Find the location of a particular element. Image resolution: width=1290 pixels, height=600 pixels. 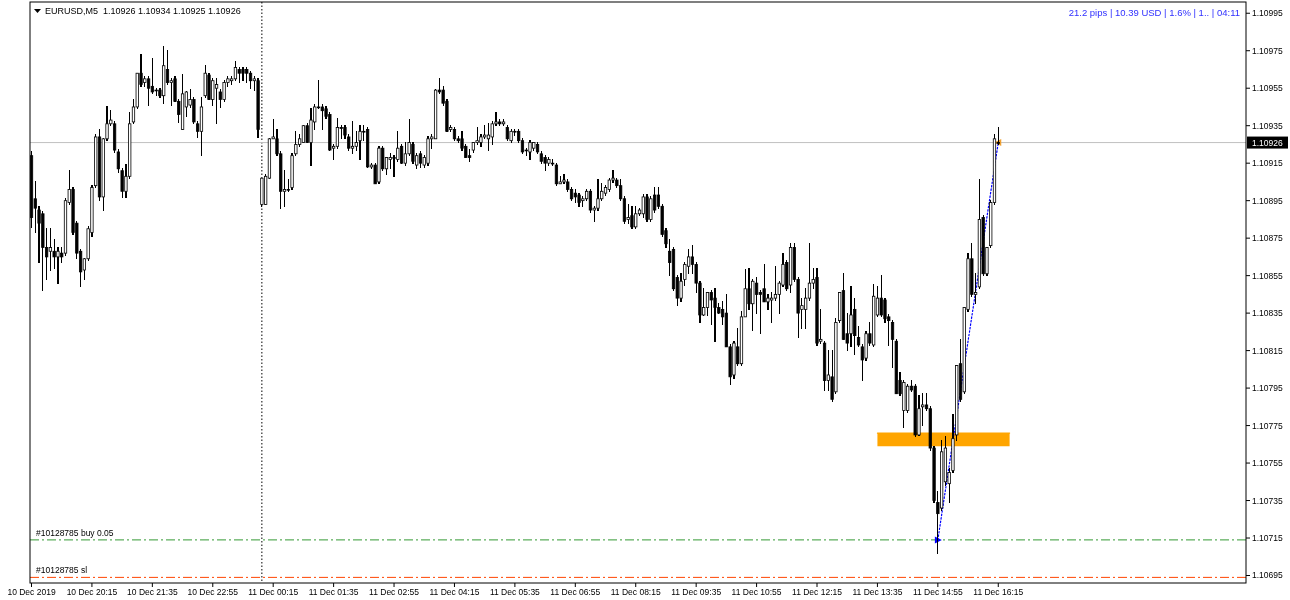

y-tick-label: 1.10895 is located at coordinates (1267, 200).